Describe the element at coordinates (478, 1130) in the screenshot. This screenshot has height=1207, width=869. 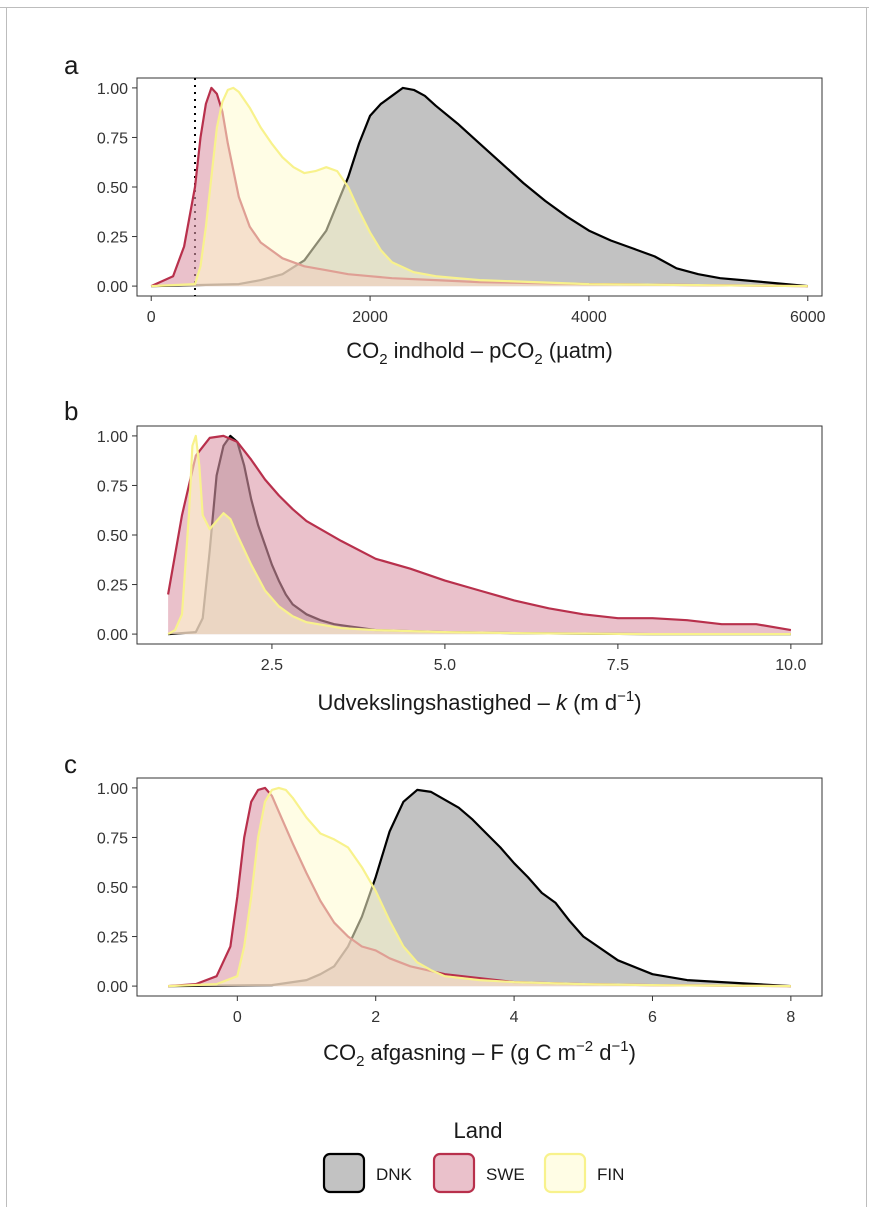
I see `legend-title: Land` at that location.